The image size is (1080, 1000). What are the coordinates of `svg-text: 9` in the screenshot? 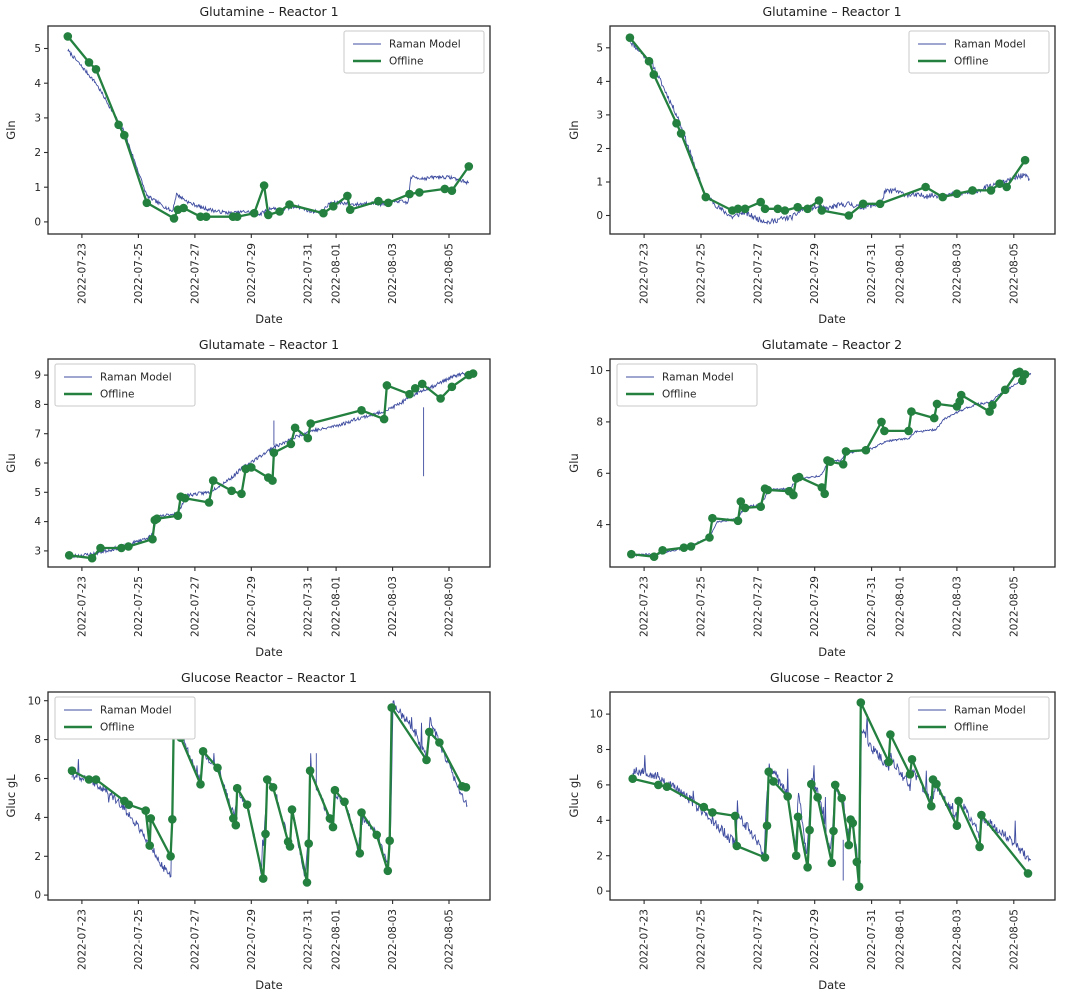 It's located at (37, 376).